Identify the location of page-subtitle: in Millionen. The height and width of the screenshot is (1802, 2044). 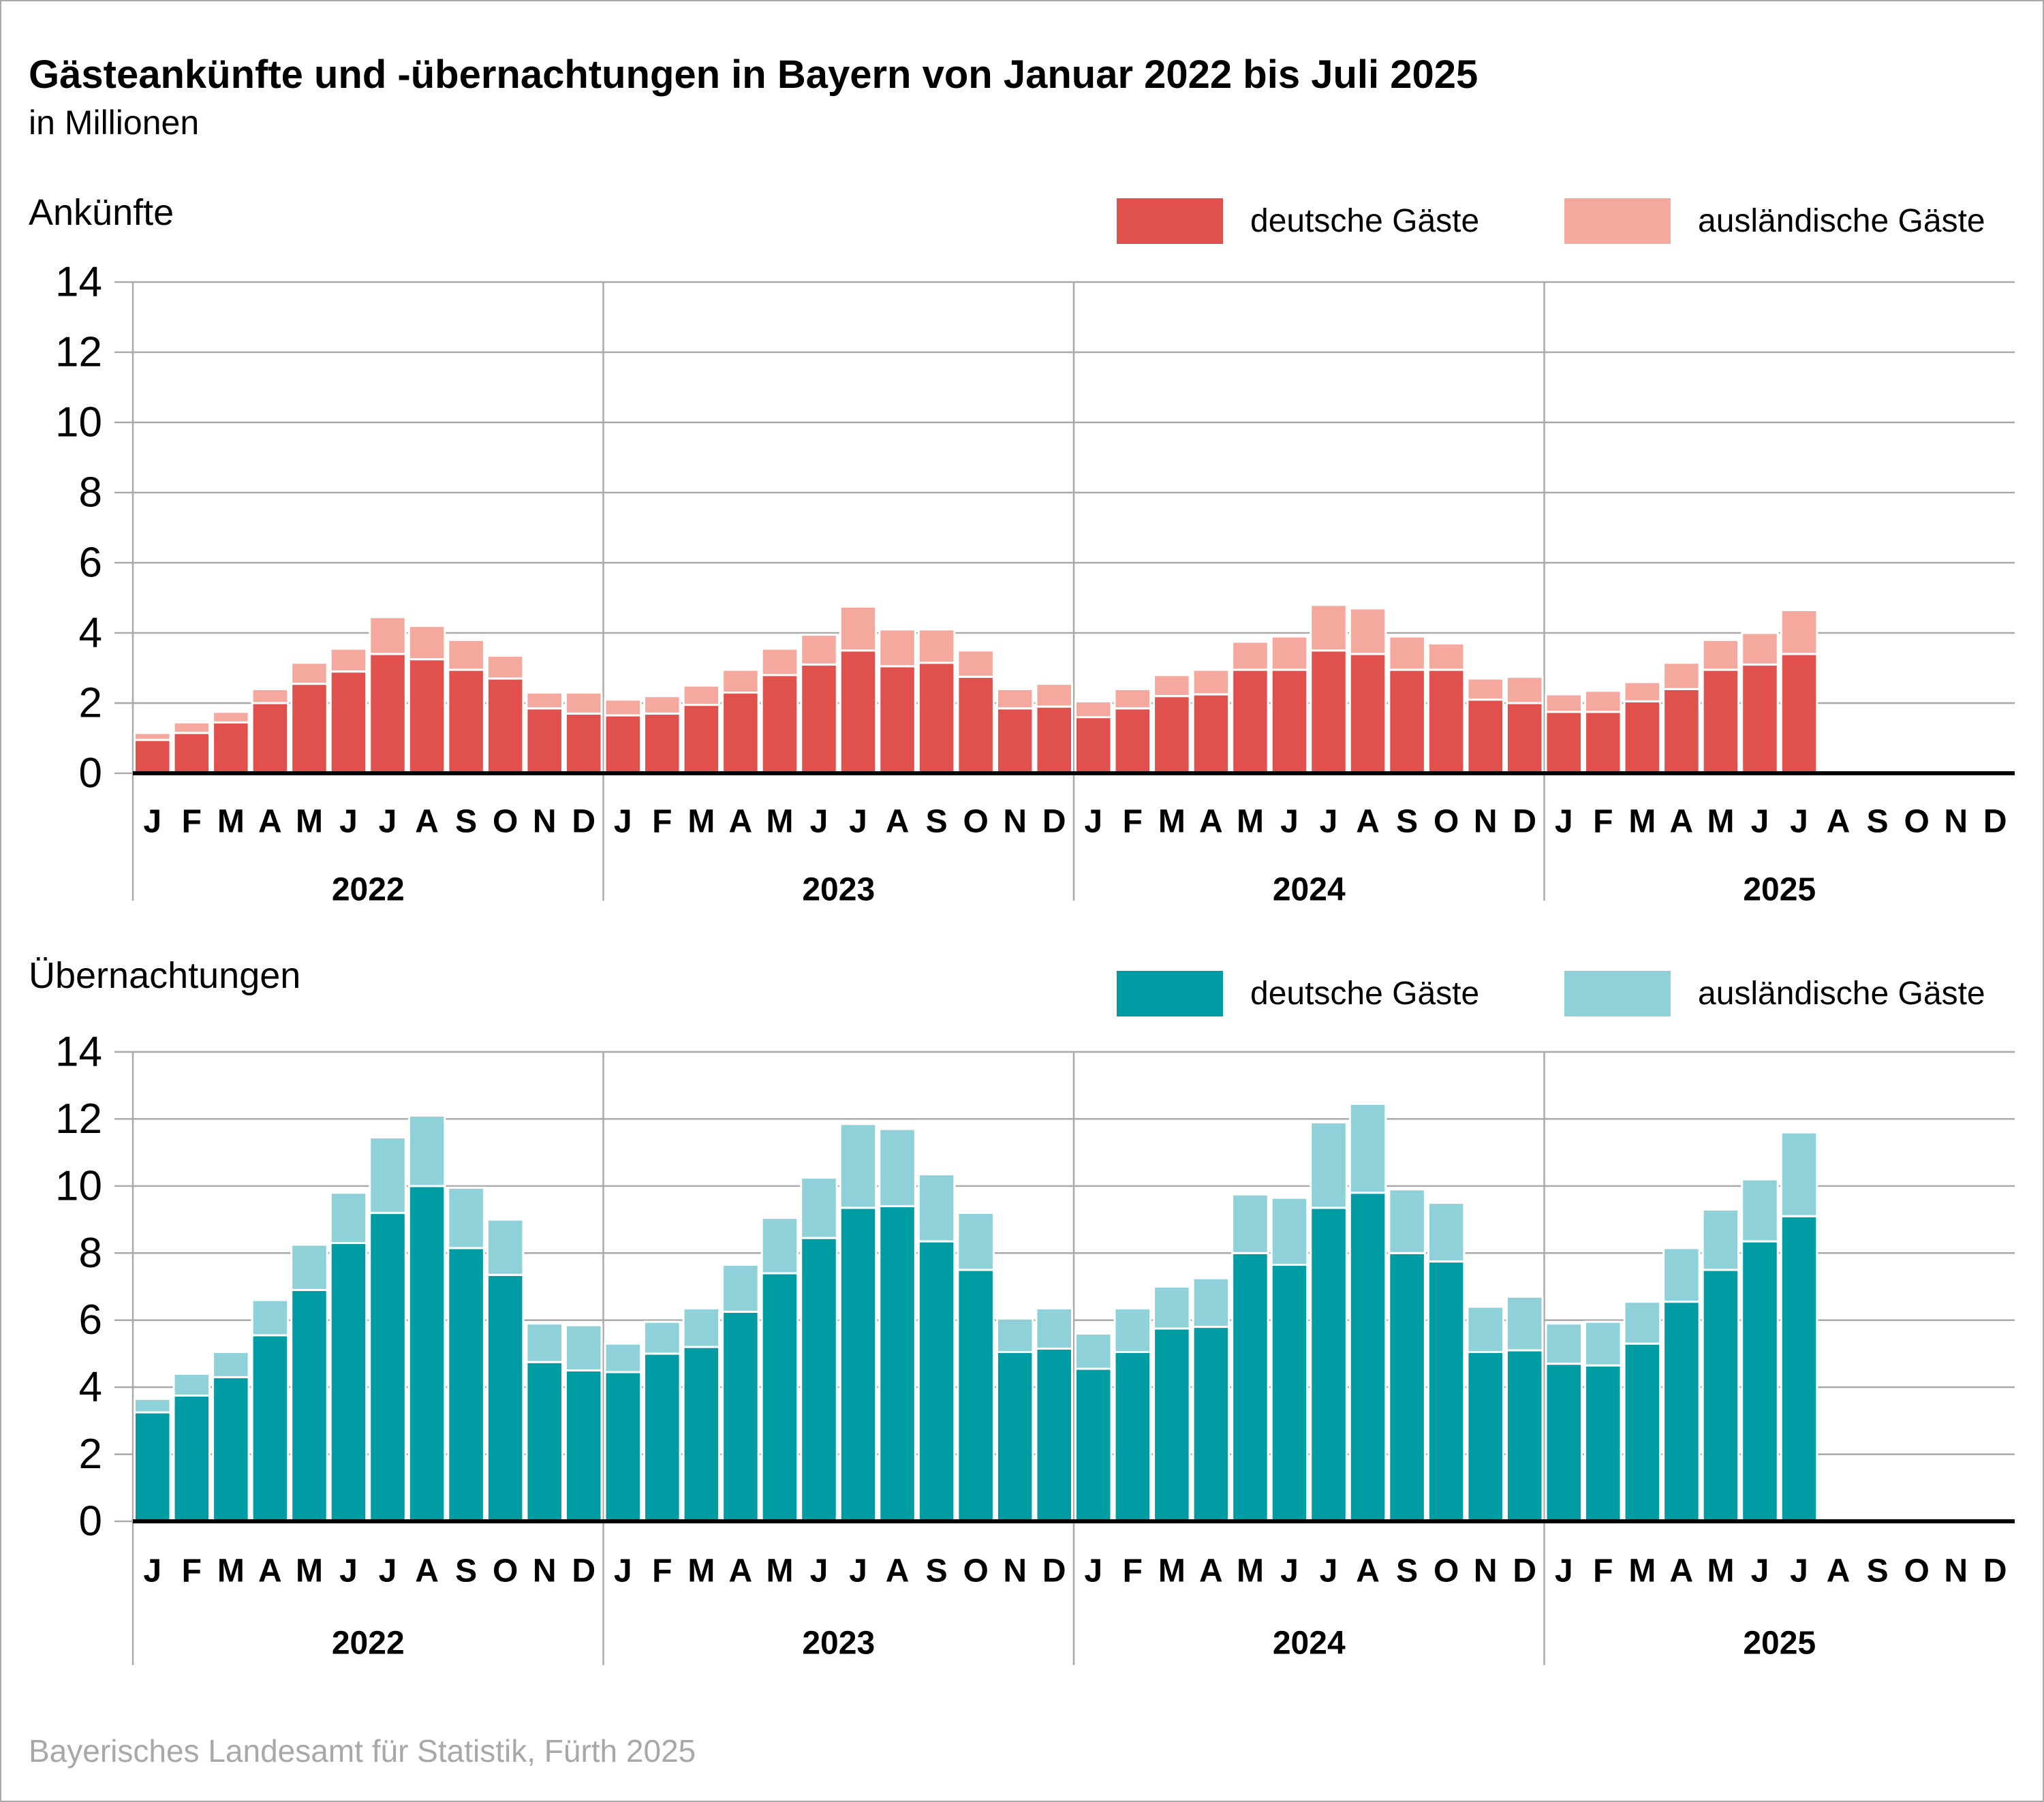
(114, 123).